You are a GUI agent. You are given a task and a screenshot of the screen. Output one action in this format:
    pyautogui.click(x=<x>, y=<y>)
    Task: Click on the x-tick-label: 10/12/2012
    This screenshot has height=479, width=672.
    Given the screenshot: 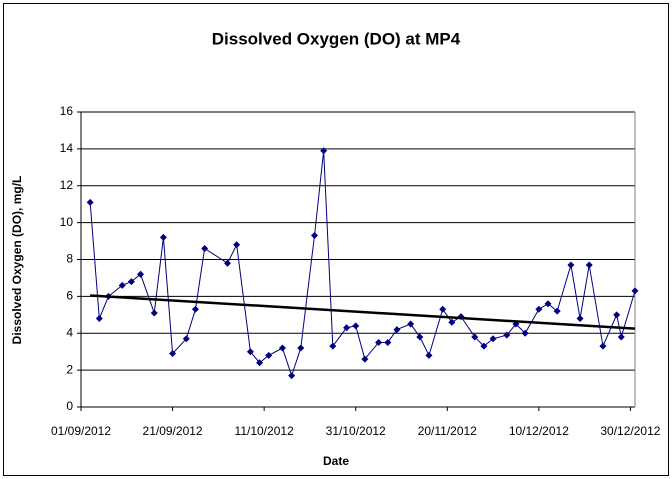 What is the action you would take?
    pyautogui.click(x=539, y=431)
    